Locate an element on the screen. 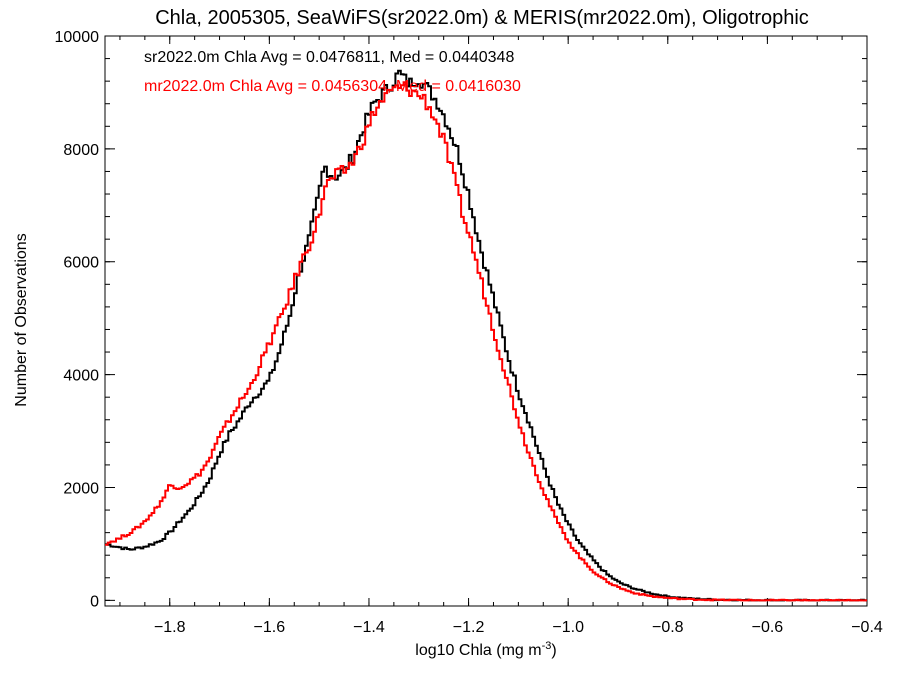  x-tick-label: −0.8 is located at coordinates (668, 627).